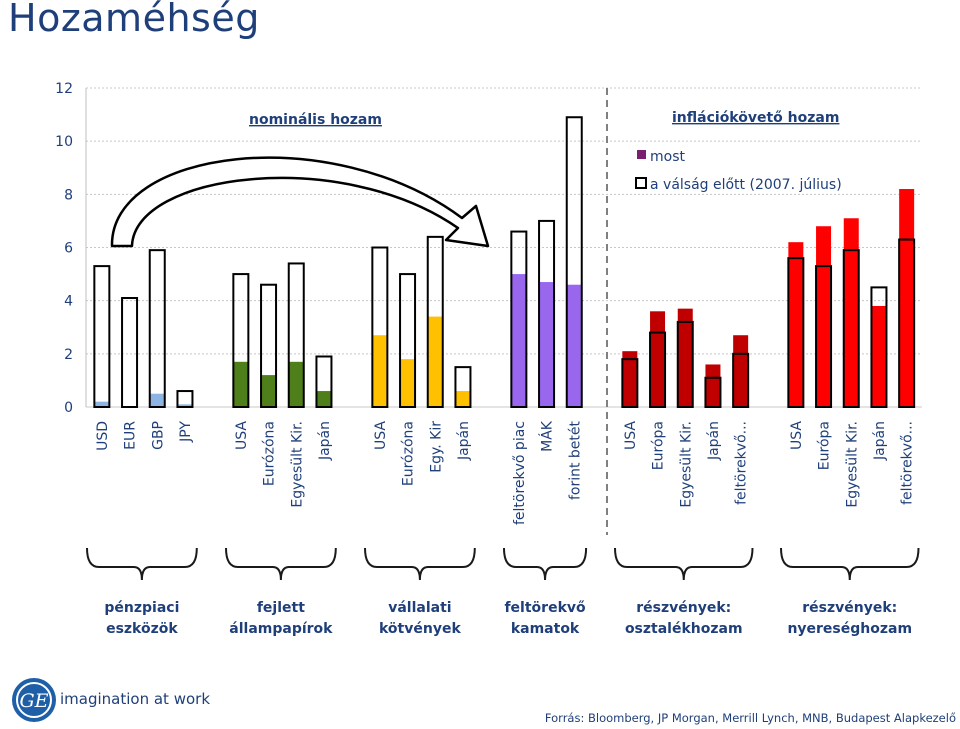 This screenshot has height=729, width=960. Describe the element at coordinates (64, 89) in the screenshot. I see `y-tick-label: 12` at that location.